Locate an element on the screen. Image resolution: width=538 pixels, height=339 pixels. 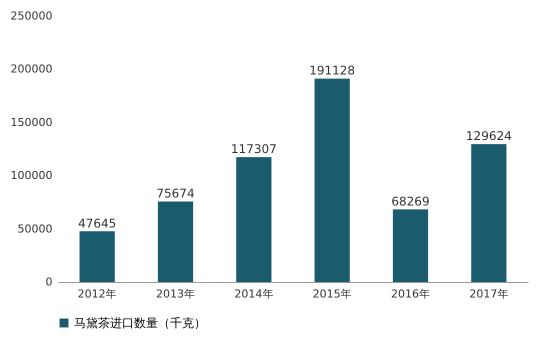
y-tick-label: 150000 is located at coordinates (31, 122).